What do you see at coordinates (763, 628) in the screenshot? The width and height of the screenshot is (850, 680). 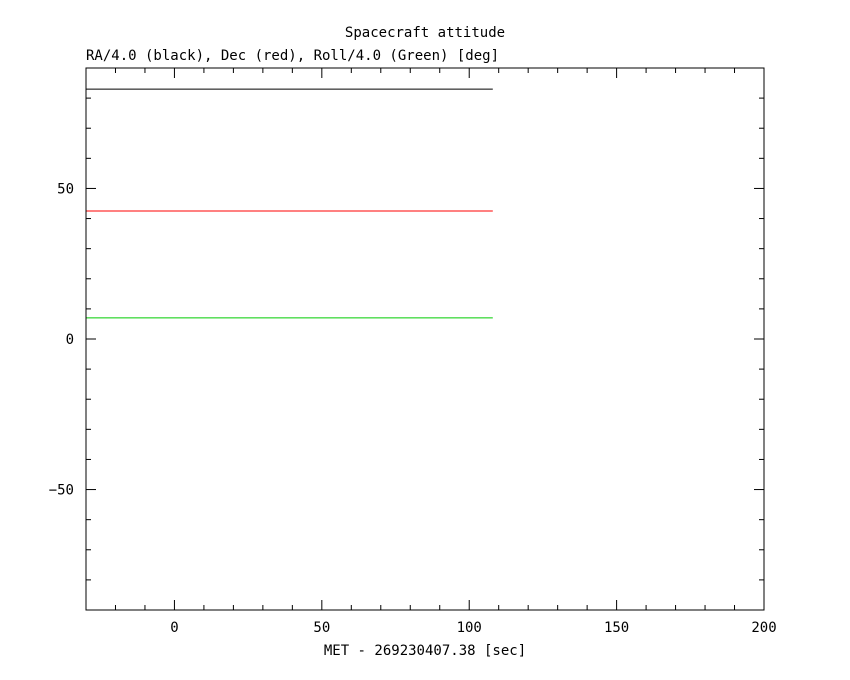 I see `x-tick-label: 200` at bounding box center [763, 628].